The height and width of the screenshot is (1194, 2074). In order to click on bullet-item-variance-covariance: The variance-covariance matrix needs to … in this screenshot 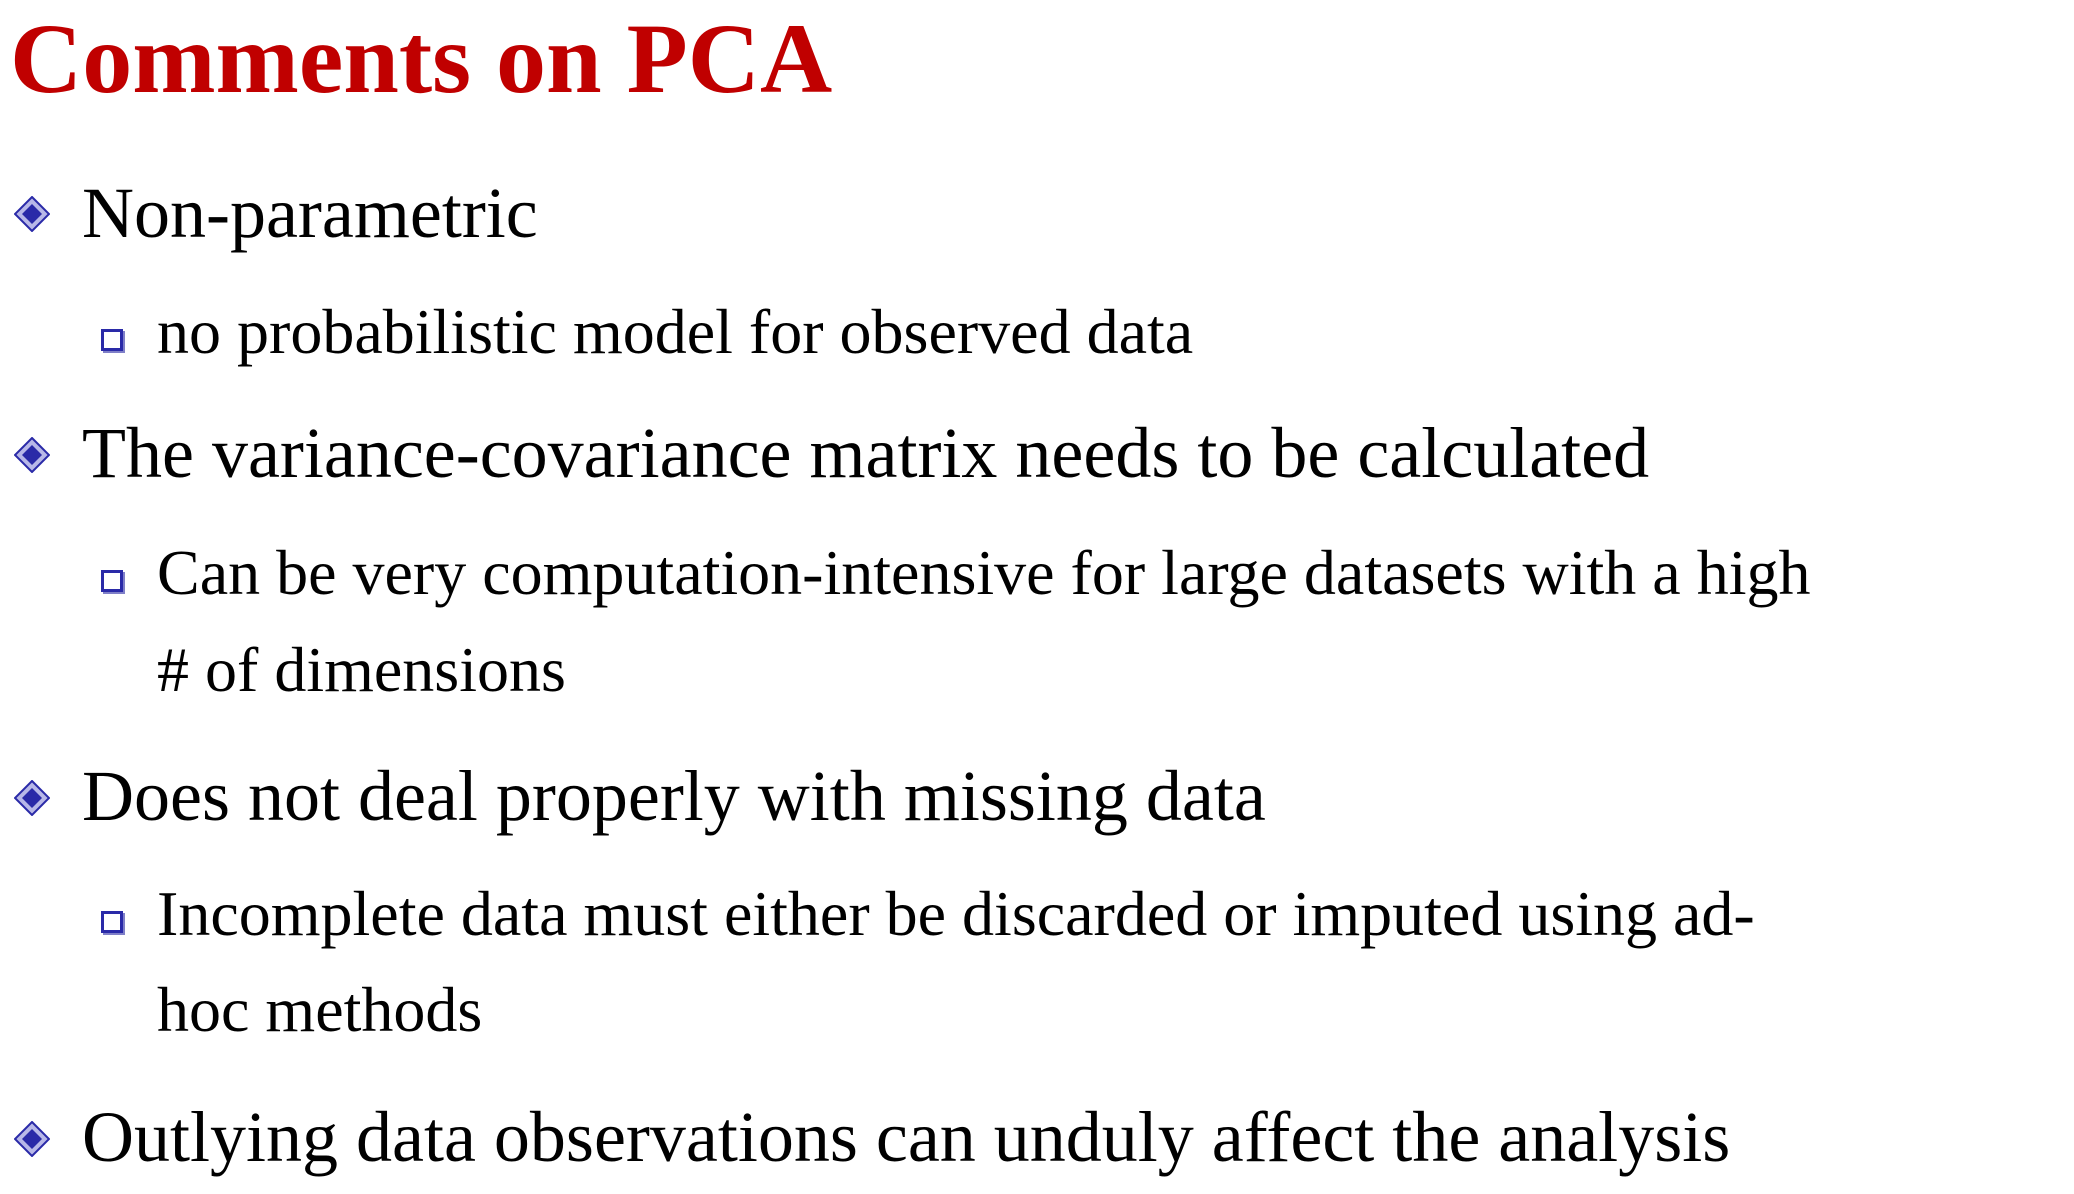, I will do `click(866, 453)`.